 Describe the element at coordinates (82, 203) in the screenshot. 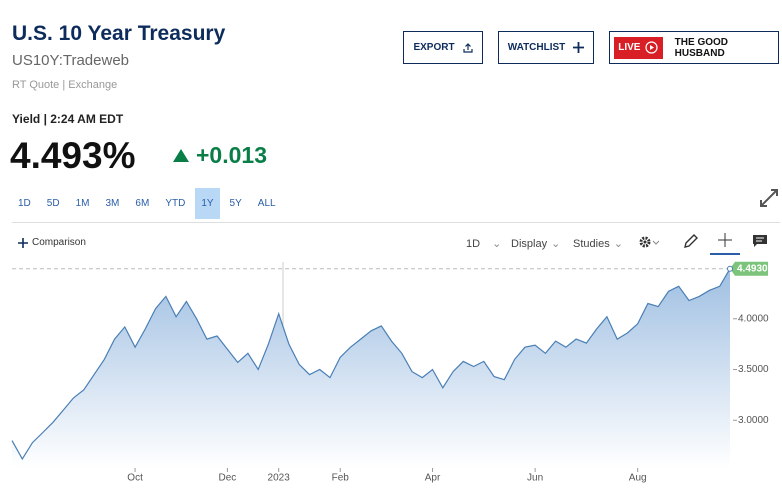

I see `range-button: 1M` at that location.